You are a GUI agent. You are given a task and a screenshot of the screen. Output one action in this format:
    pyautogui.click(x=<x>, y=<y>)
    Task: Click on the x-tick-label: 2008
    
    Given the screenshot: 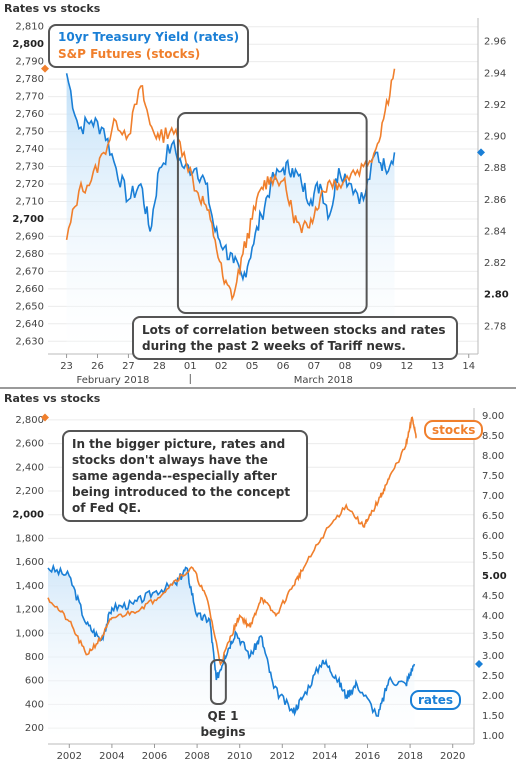 What is the action you would take?
    pyautogui.click(x=196, y=756)
    